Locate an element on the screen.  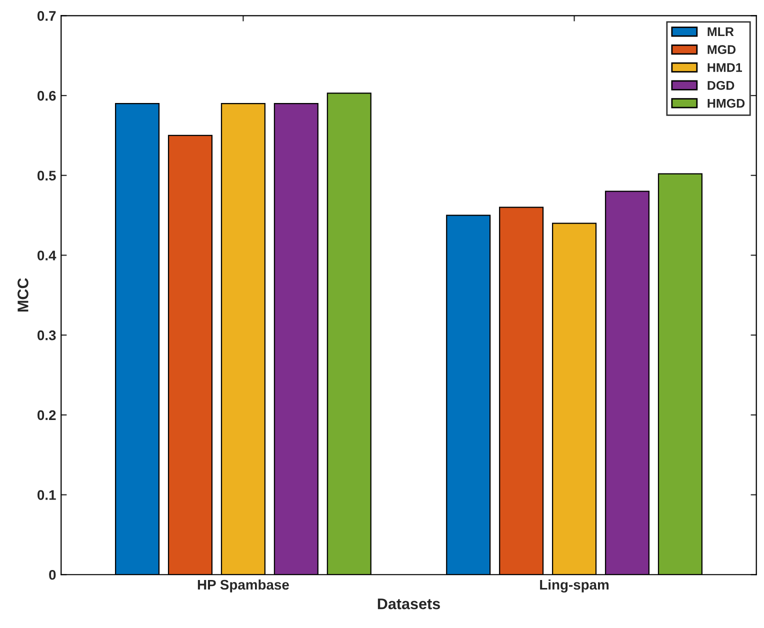
y-tick-label: 0.4 is located at coordinates (47, 255).